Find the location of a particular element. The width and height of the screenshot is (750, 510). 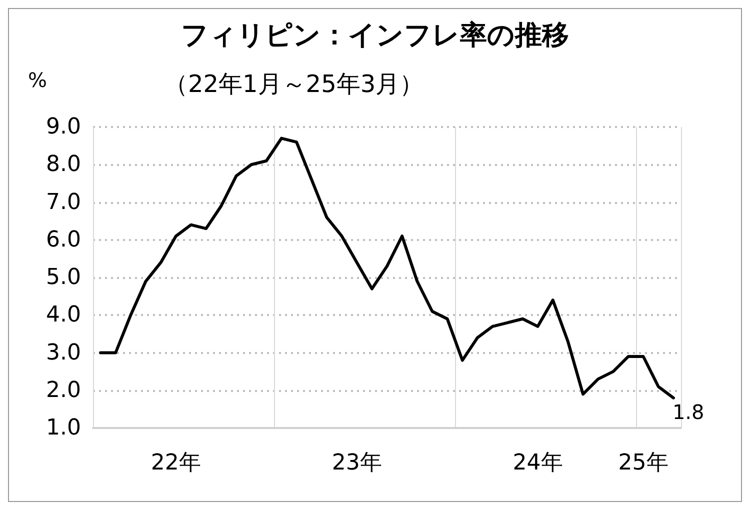

chart-title: フィリピン：インフレ率の推移 is located at coordinates (375, 35).